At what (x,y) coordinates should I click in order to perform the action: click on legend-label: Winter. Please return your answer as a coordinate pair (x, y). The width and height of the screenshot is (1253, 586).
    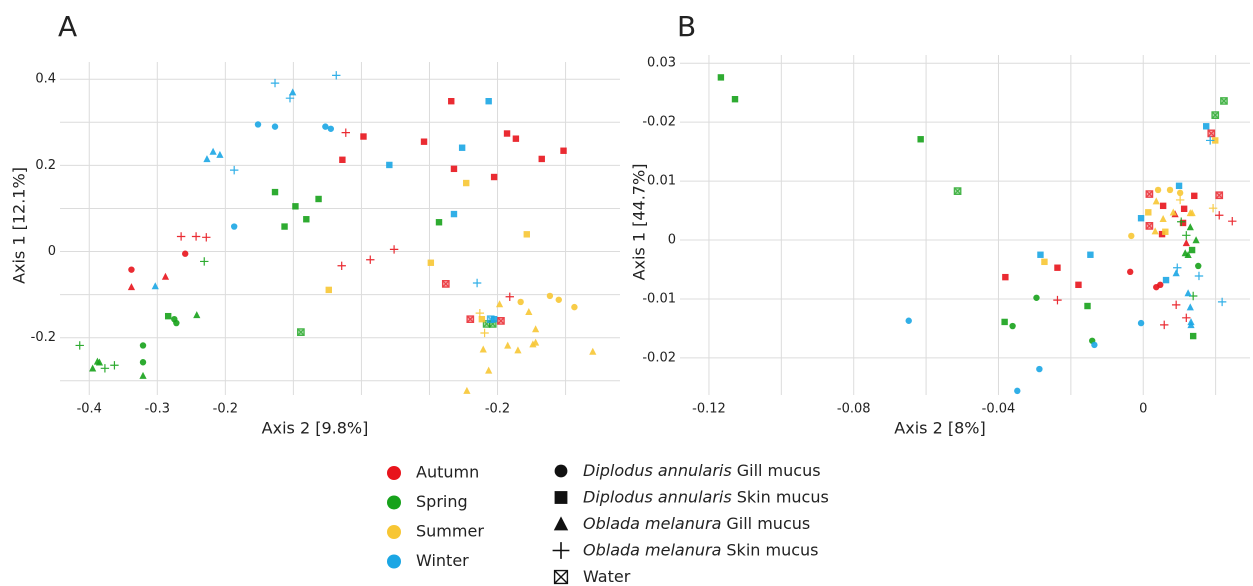
    Looking at the image, I should click on (442, 560).